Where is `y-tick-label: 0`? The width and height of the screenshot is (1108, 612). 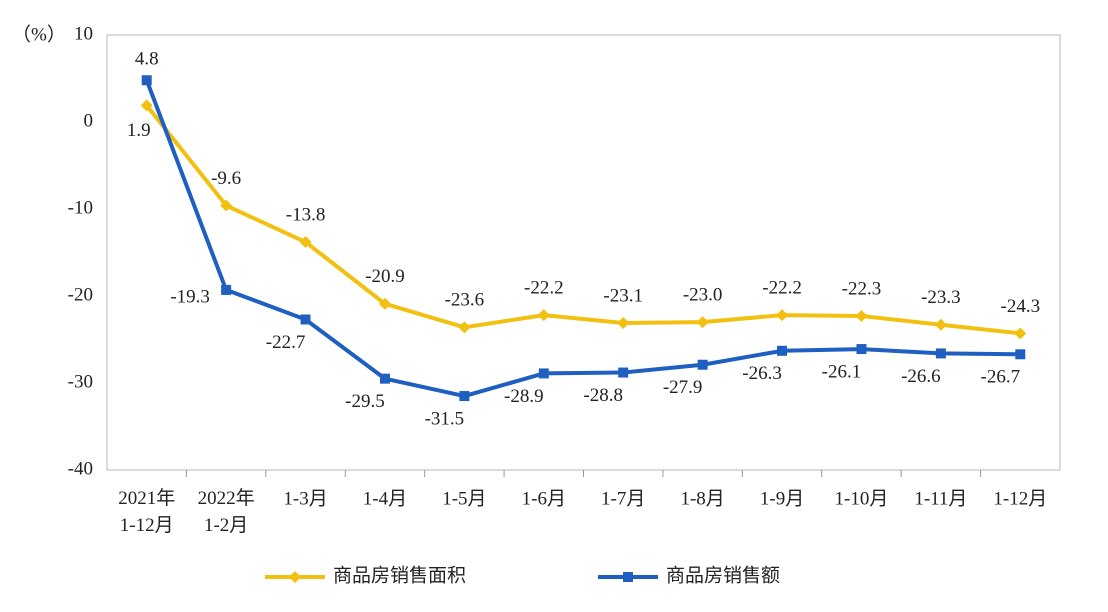
y-tick-label: 0 is located at coordinates (89, 120).